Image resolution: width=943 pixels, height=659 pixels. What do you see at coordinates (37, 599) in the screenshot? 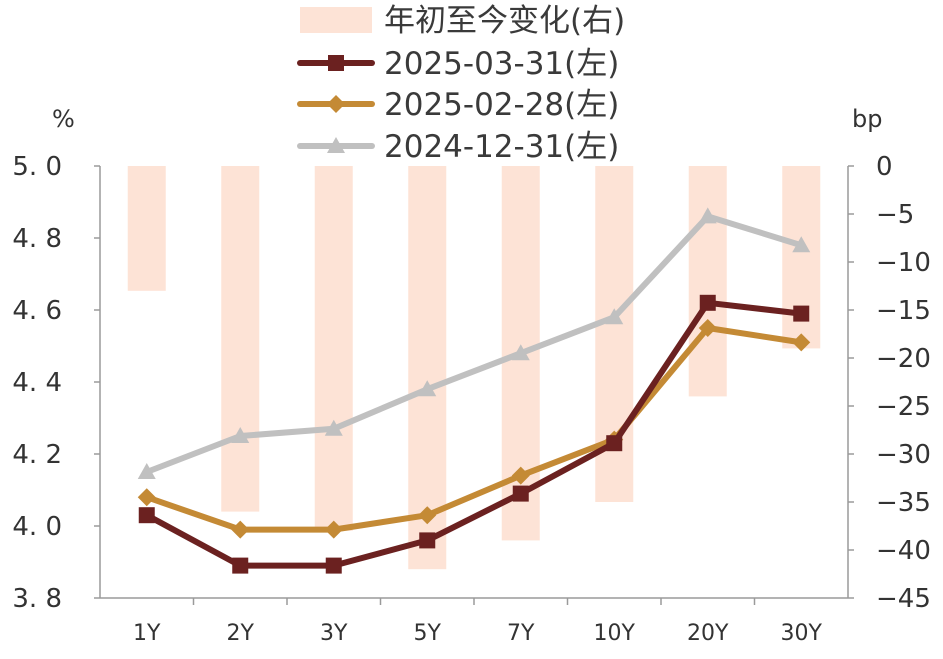
I see `left-tick-label: 3. 8` at bounding box center [37, 599].